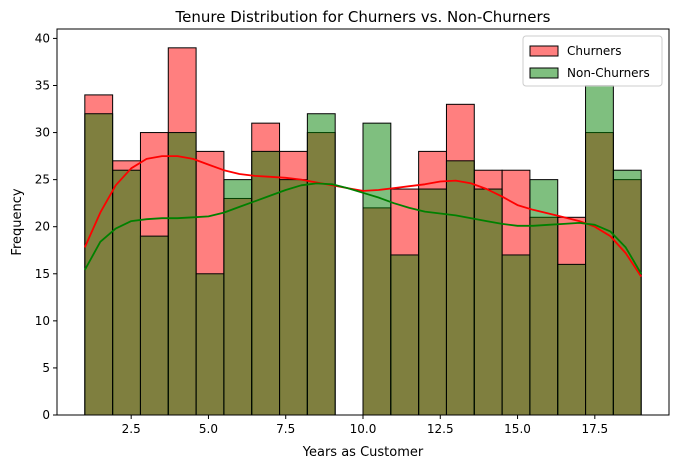 The height and width of the screenshot is (468, 687). I want to click on legend-swatch-churners, so click(544, 51).